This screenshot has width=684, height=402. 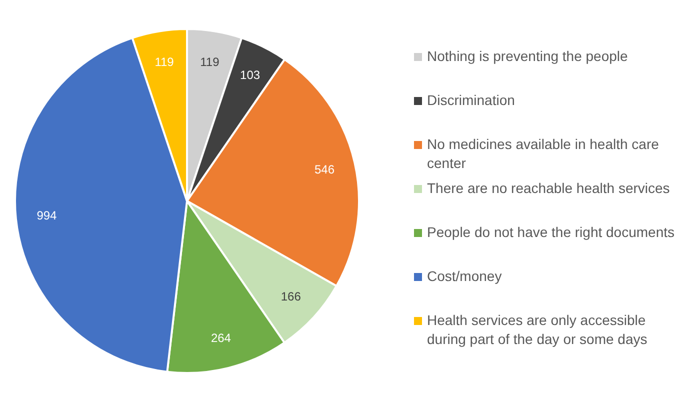 I want to click on legend-label: Health services are only accessible during part of the day or some days, so click(x=537, y=330).